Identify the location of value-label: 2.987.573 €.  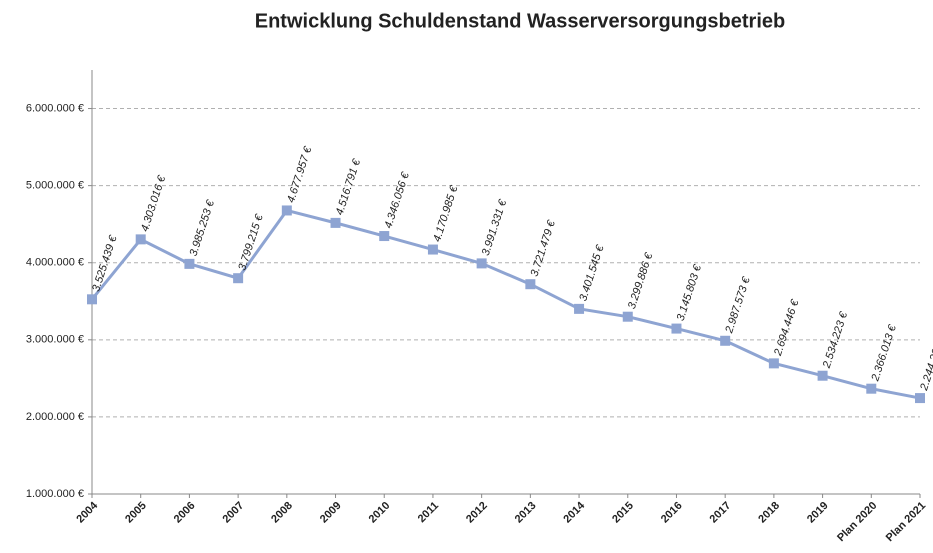
(738, 305).